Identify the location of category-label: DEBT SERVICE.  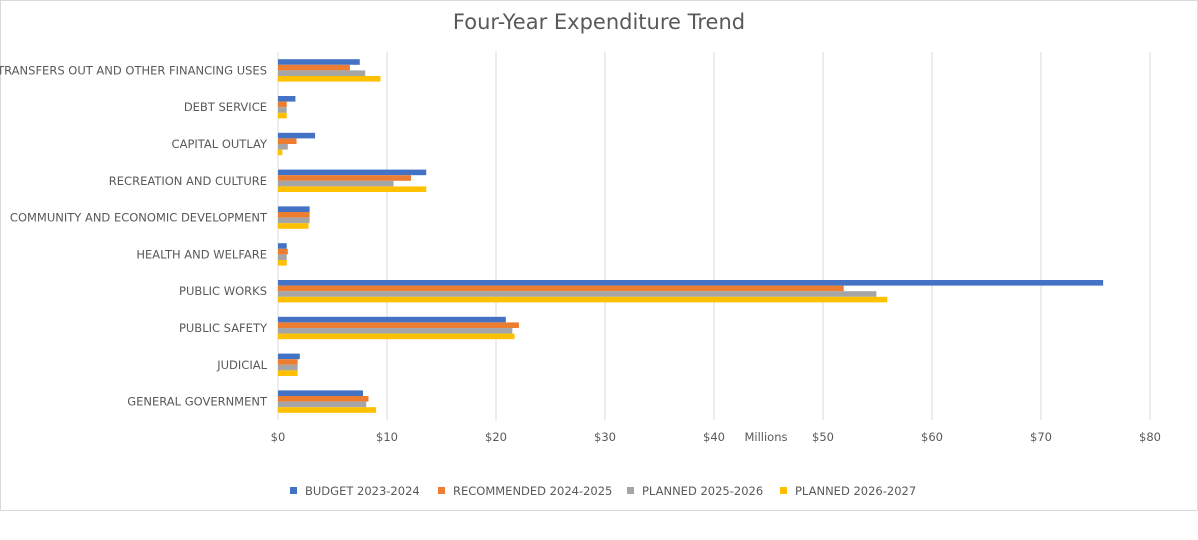
(225, 107).